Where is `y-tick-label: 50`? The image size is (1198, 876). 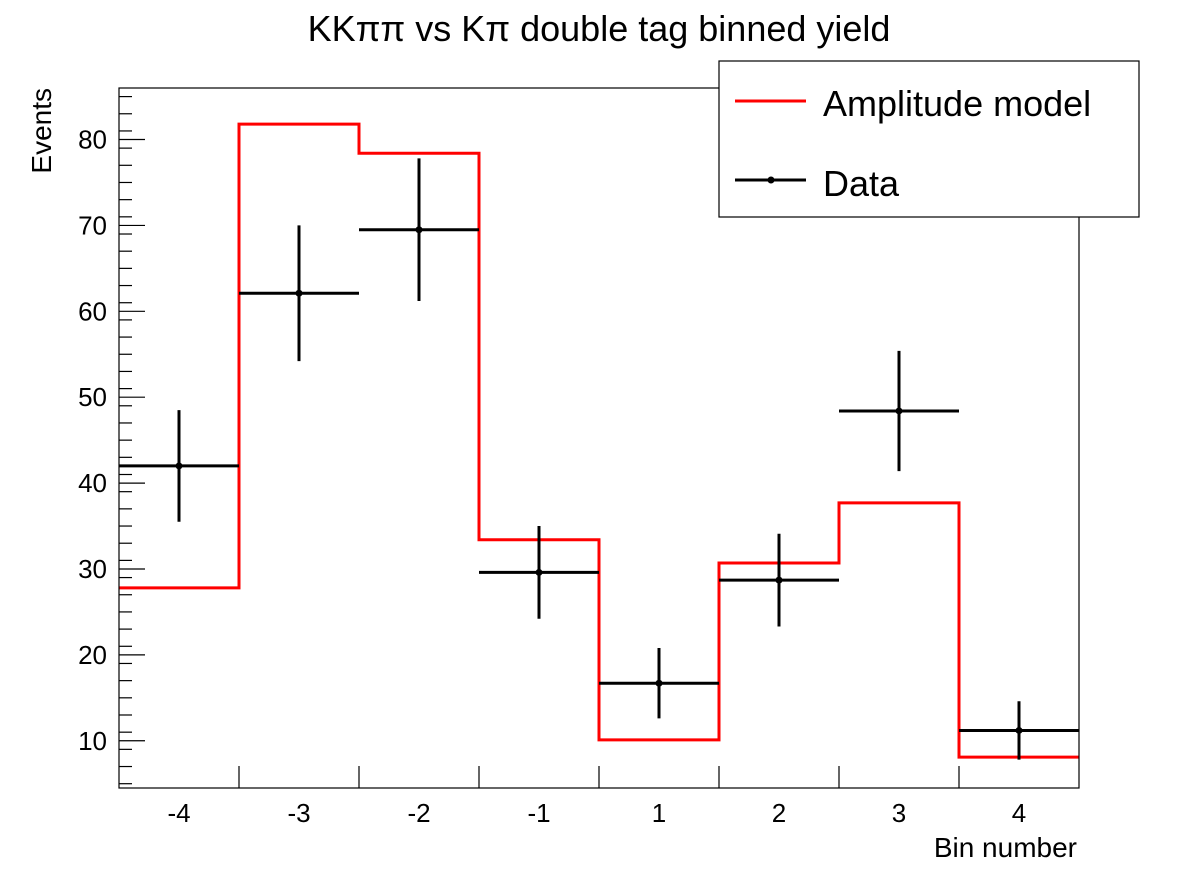
y-tick-label: 50 is located at coordinates (92, 397).